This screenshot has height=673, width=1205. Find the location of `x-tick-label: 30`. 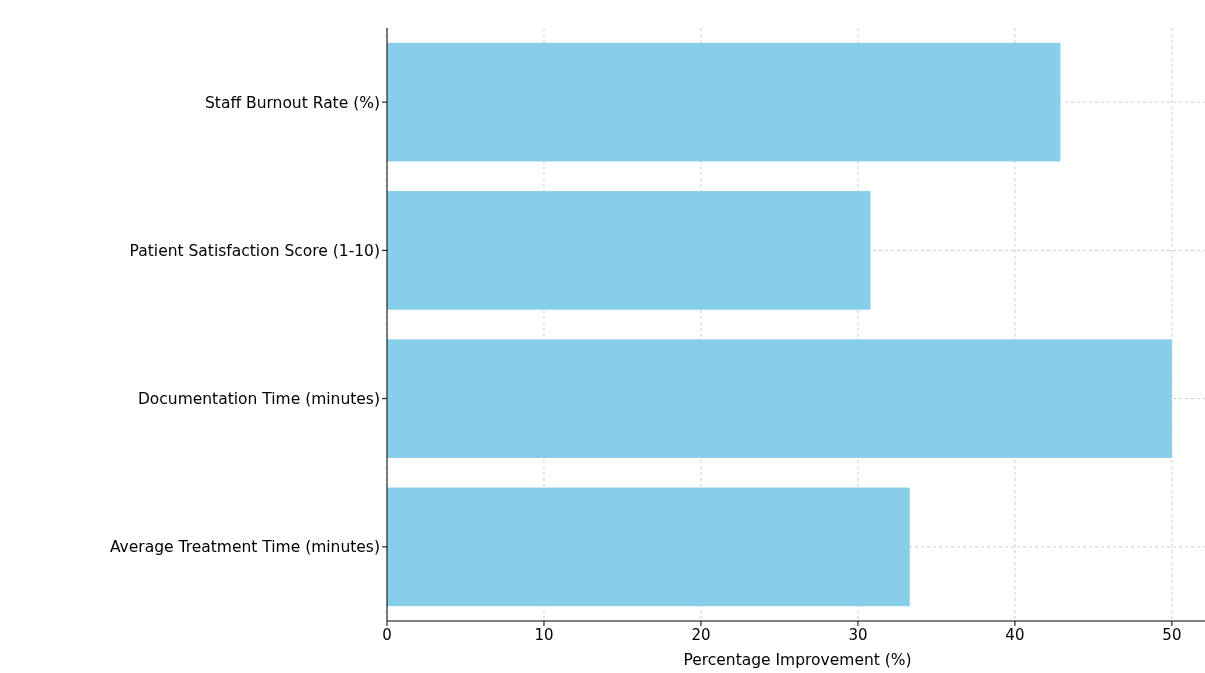

x-tick-label: 30 is located at coordinates (858, 635).